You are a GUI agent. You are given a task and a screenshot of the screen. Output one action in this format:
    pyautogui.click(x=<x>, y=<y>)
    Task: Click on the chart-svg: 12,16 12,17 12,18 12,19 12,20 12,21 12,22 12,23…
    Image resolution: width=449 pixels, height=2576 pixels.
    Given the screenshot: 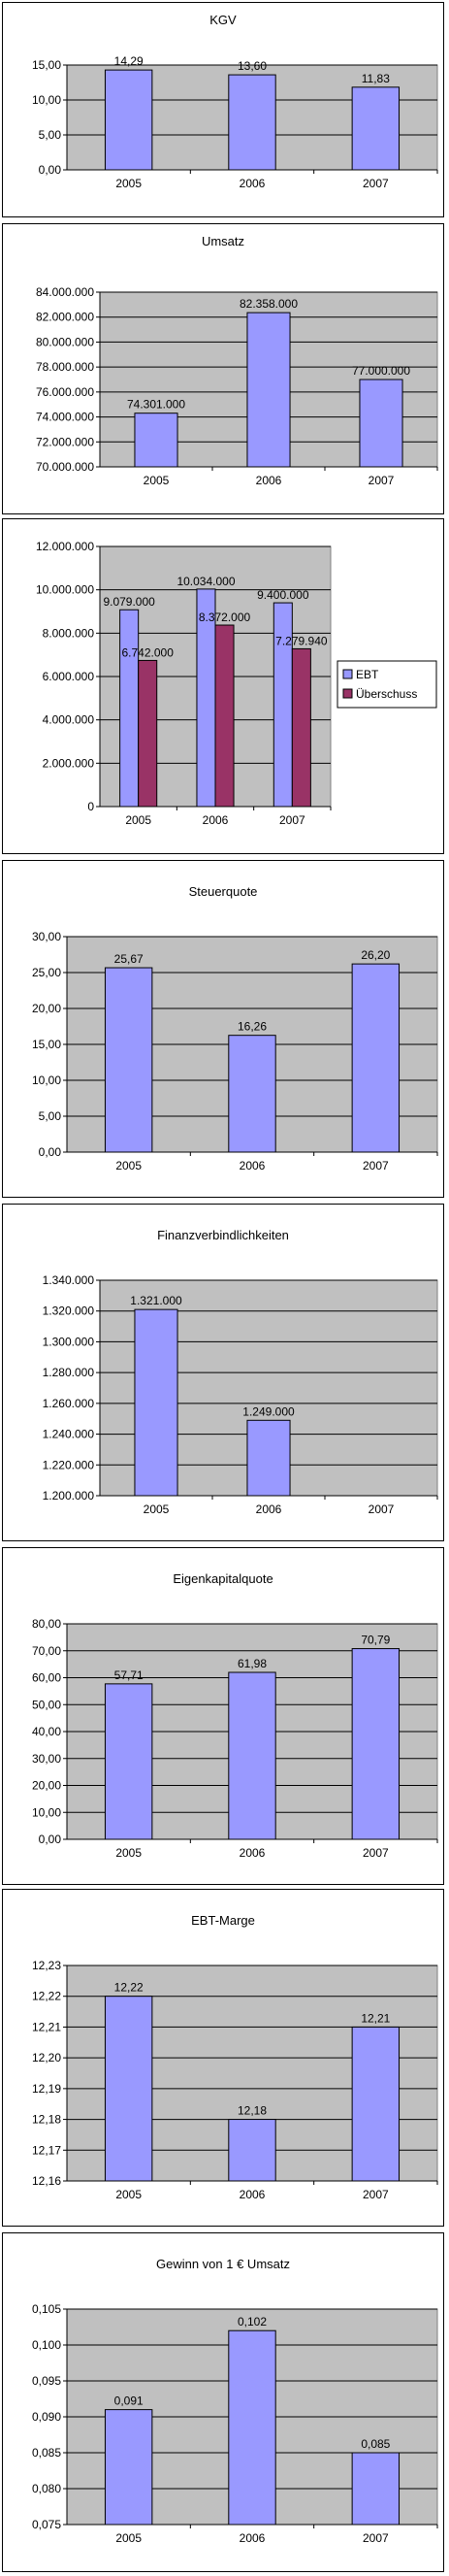 What is the action you would take?
    pyautogui.click(x=235, y=2057)
    